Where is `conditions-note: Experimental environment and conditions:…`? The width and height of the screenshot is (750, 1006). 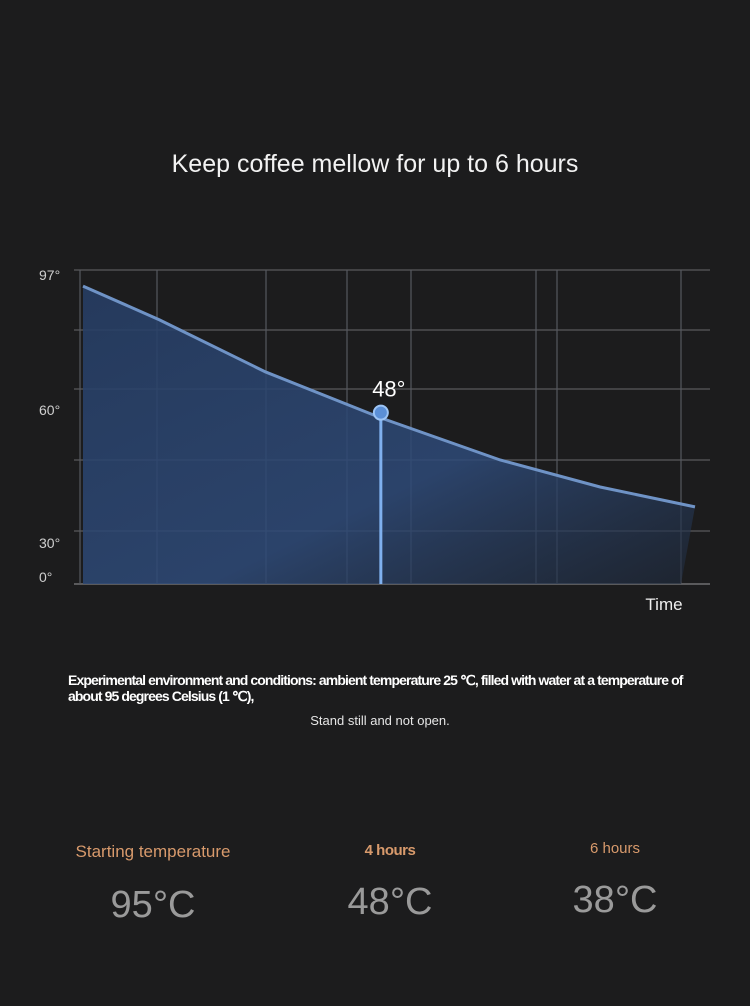 conditions-note: Experimental environment and conditions:… is located at coordinates (375, 688).